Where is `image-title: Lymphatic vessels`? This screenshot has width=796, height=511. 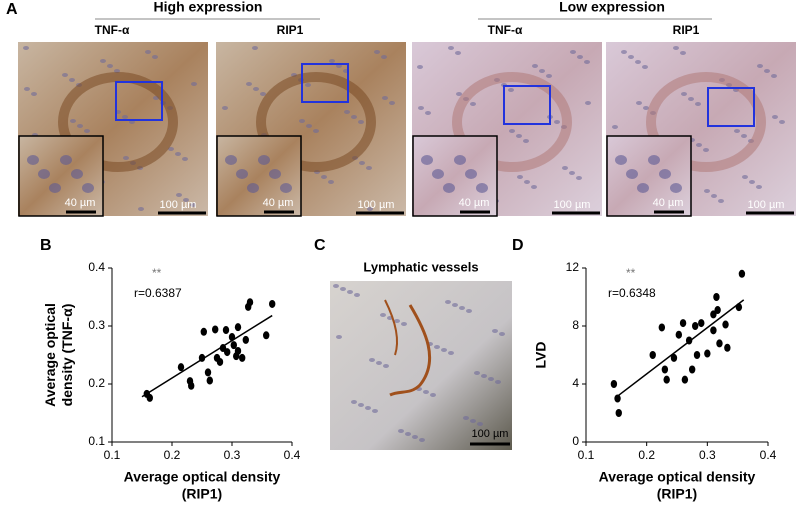
image-title: Lymphatic vessels is located at coordinates (420, 266).